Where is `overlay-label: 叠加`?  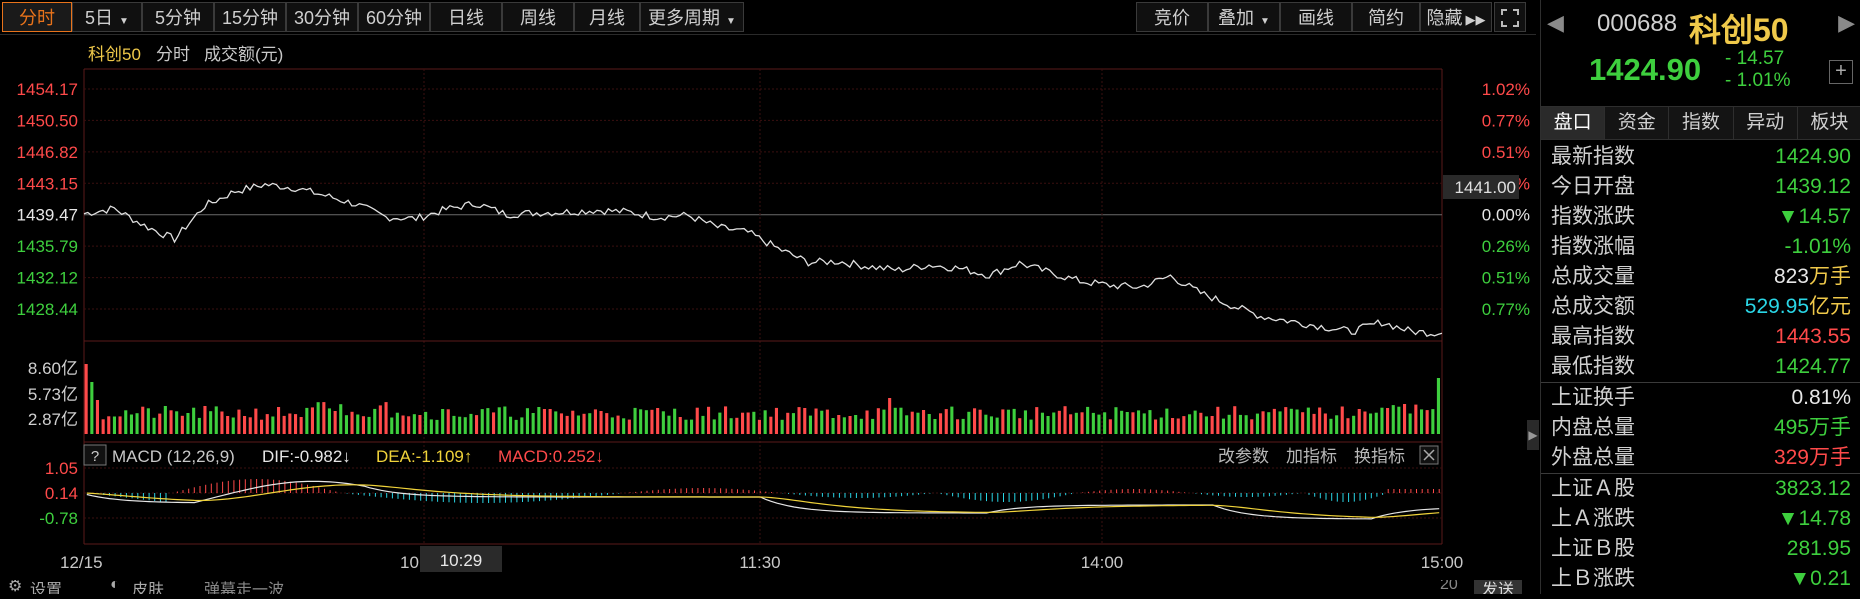
overlay-label: 叠加 is located at coordinates (1236, 18).